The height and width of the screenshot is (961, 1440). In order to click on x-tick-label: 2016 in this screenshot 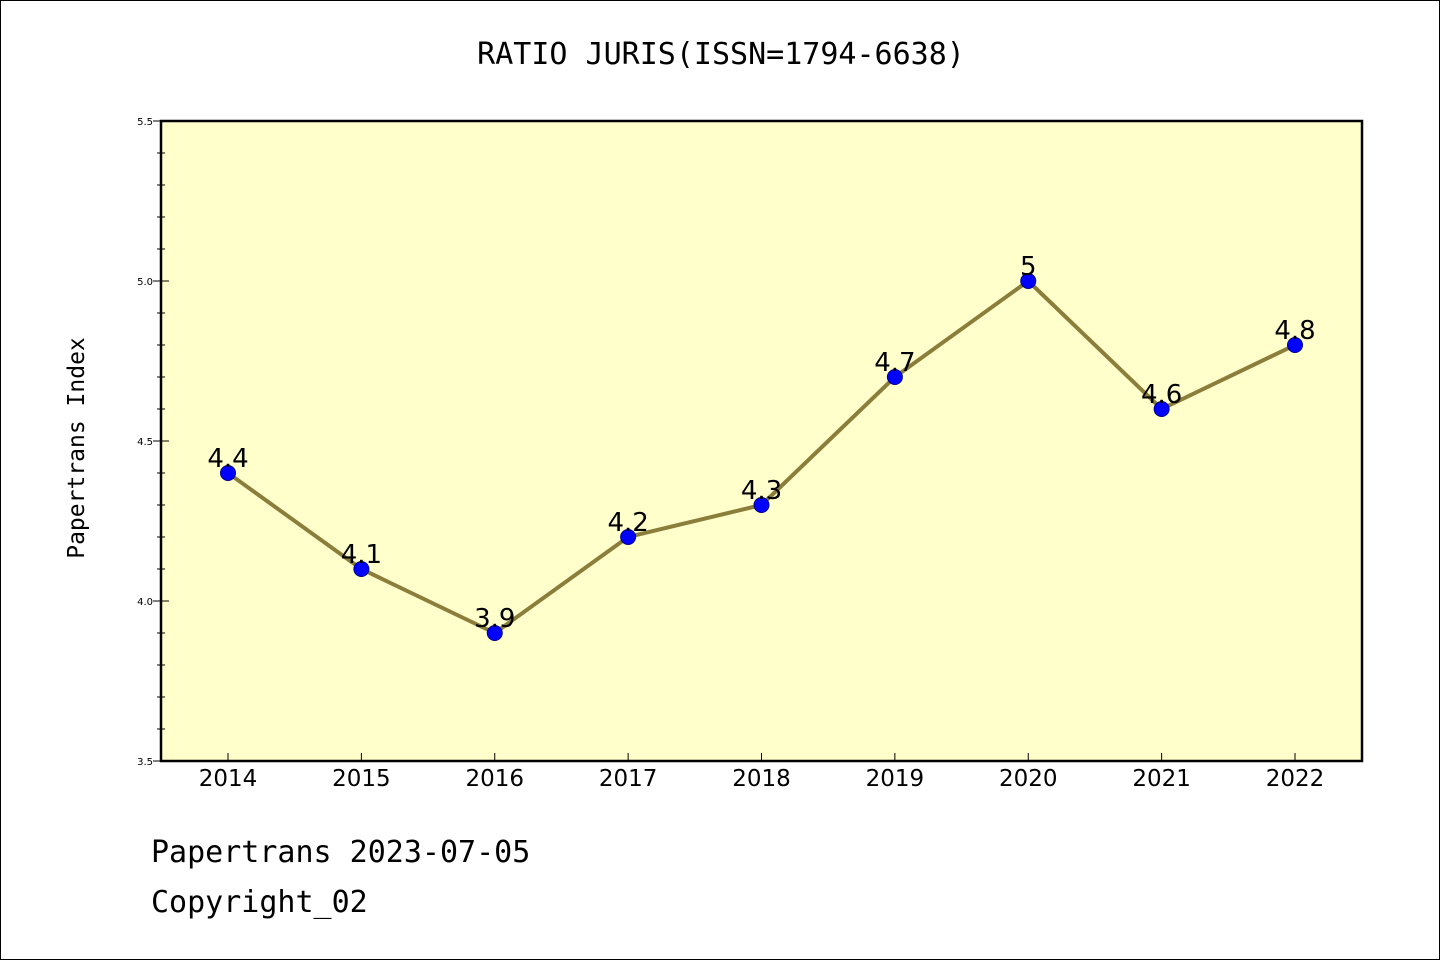, I will do `click(494, 779)`.